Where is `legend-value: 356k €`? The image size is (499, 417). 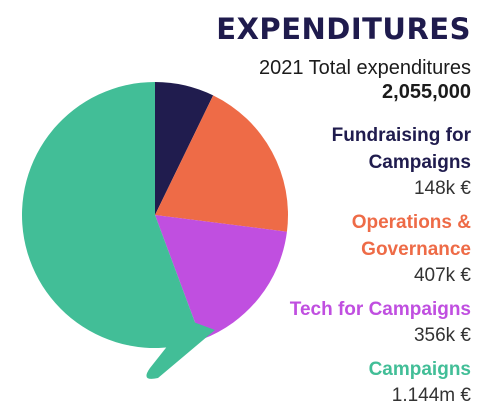 legend-value: 356k € is located at coordinates (442, 335).